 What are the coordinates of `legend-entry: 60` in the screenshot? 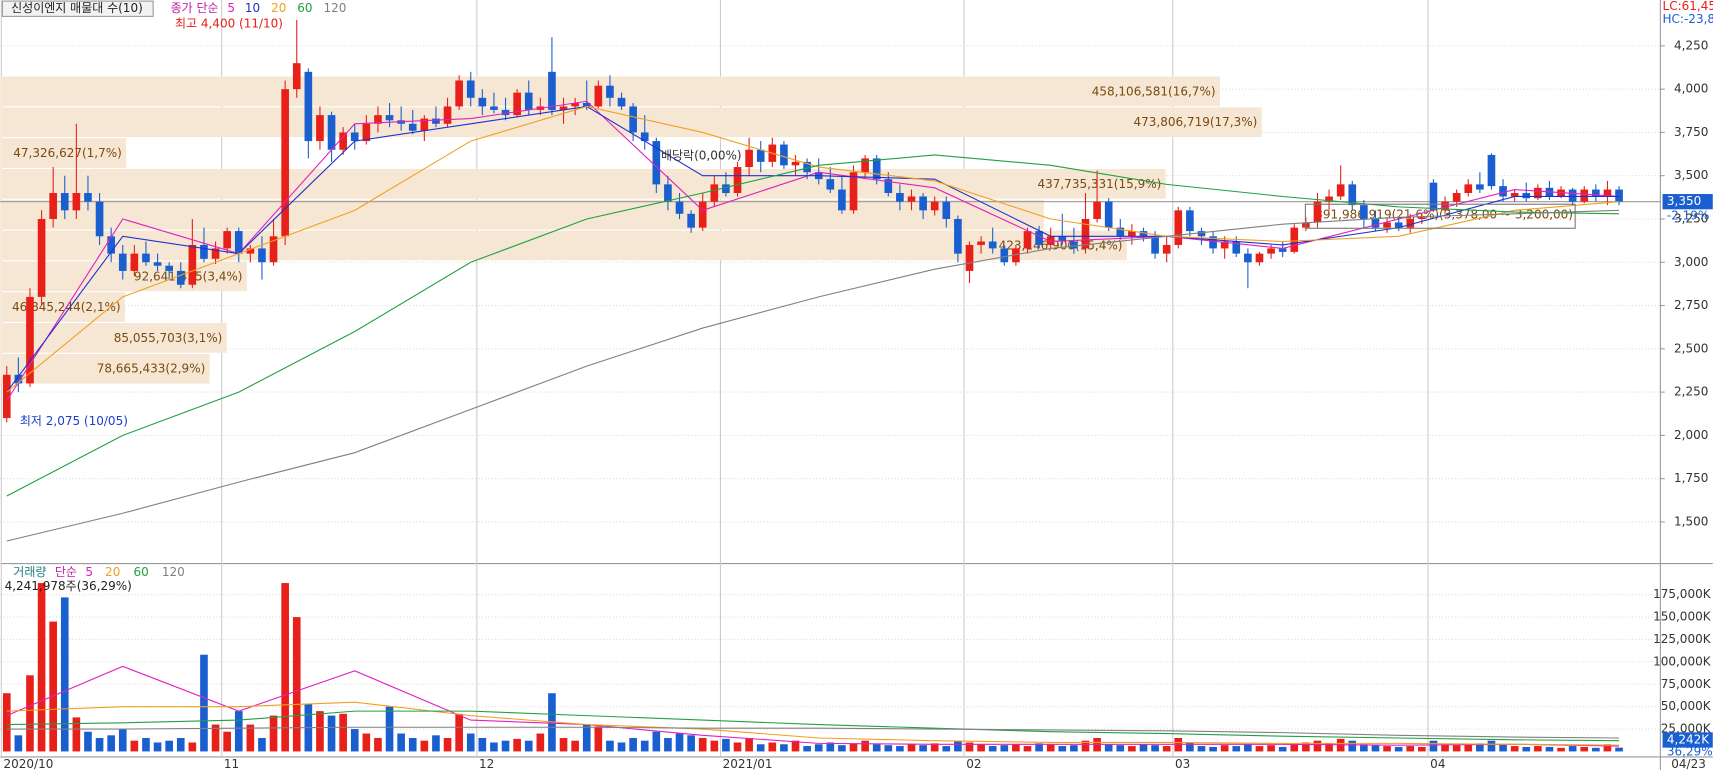 It's located at (304, 8).